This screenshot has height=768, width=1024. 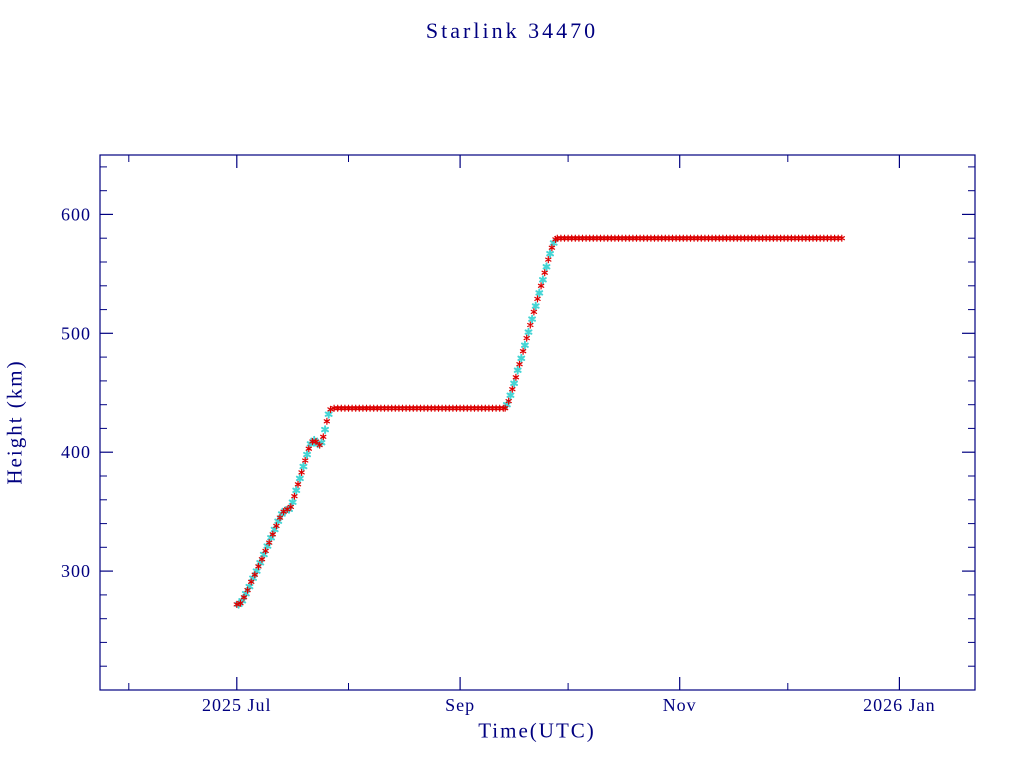 What do you see at coordinates (460, 705) in the screenshot?
I see `svg-text: Sep` at bounding box center [460, 705].